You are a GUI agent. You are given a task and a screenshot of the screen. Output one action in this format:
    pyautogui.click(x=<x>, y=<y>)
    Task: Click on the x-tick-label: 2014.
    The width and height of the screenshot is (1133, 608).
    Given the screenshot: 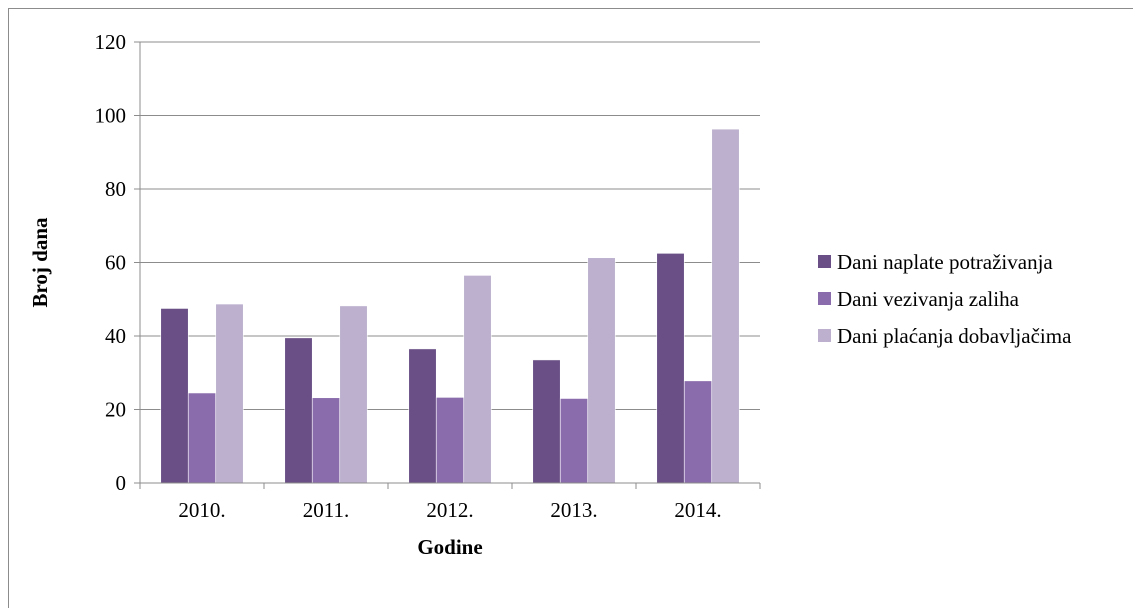 What is the action you would take?
    pyautogui.click(x=697, y=510)
    